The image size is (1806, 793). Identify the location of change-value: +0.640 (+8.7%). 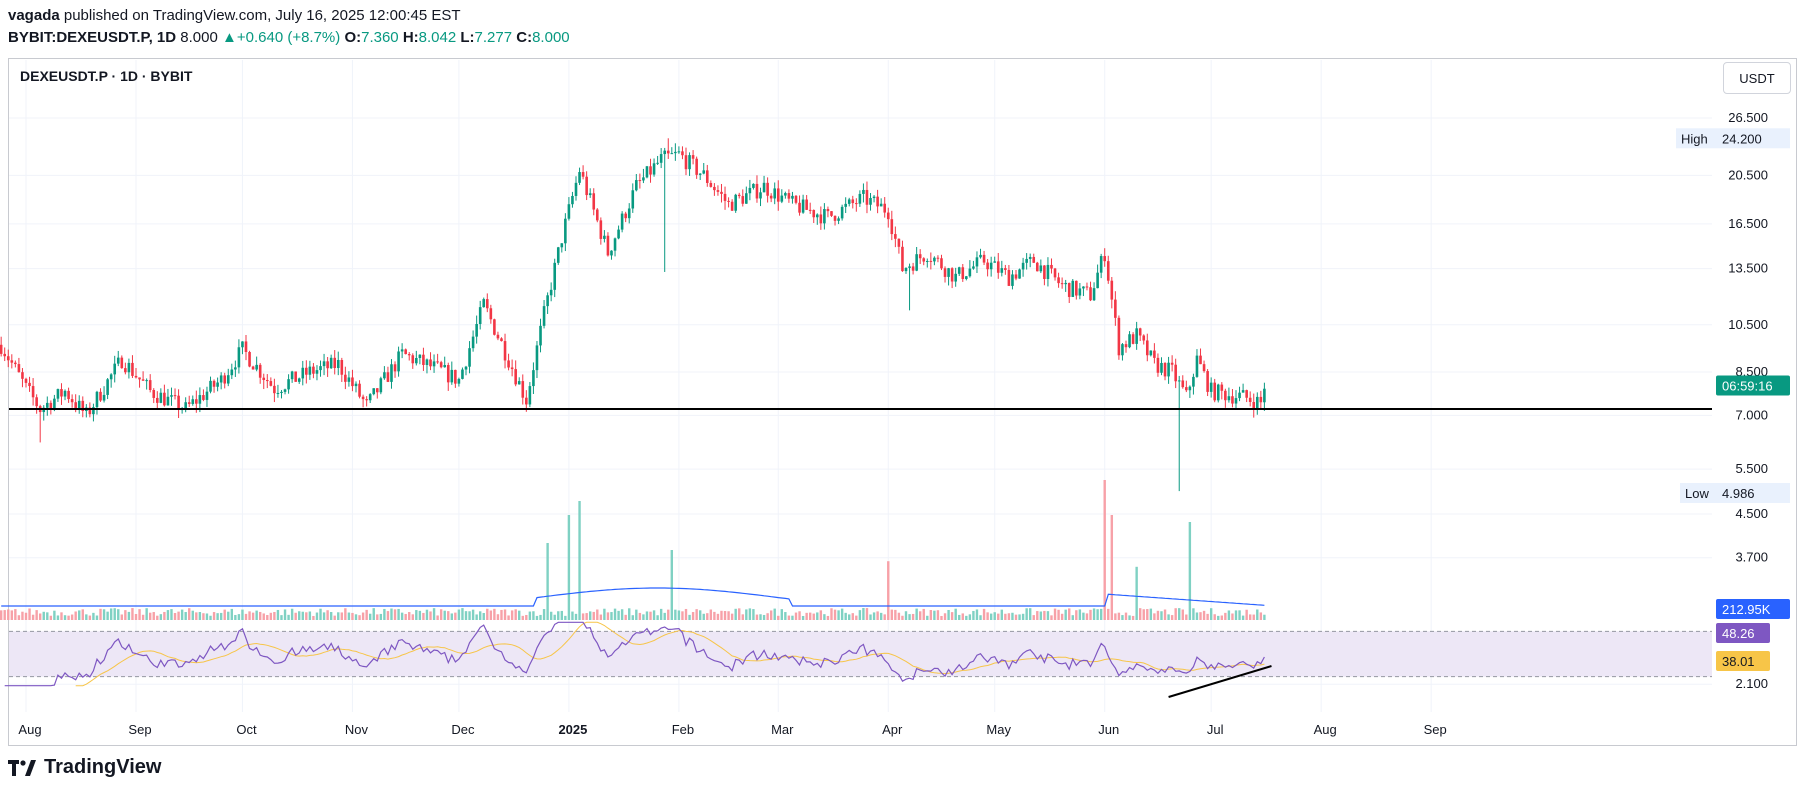
(288, 37).